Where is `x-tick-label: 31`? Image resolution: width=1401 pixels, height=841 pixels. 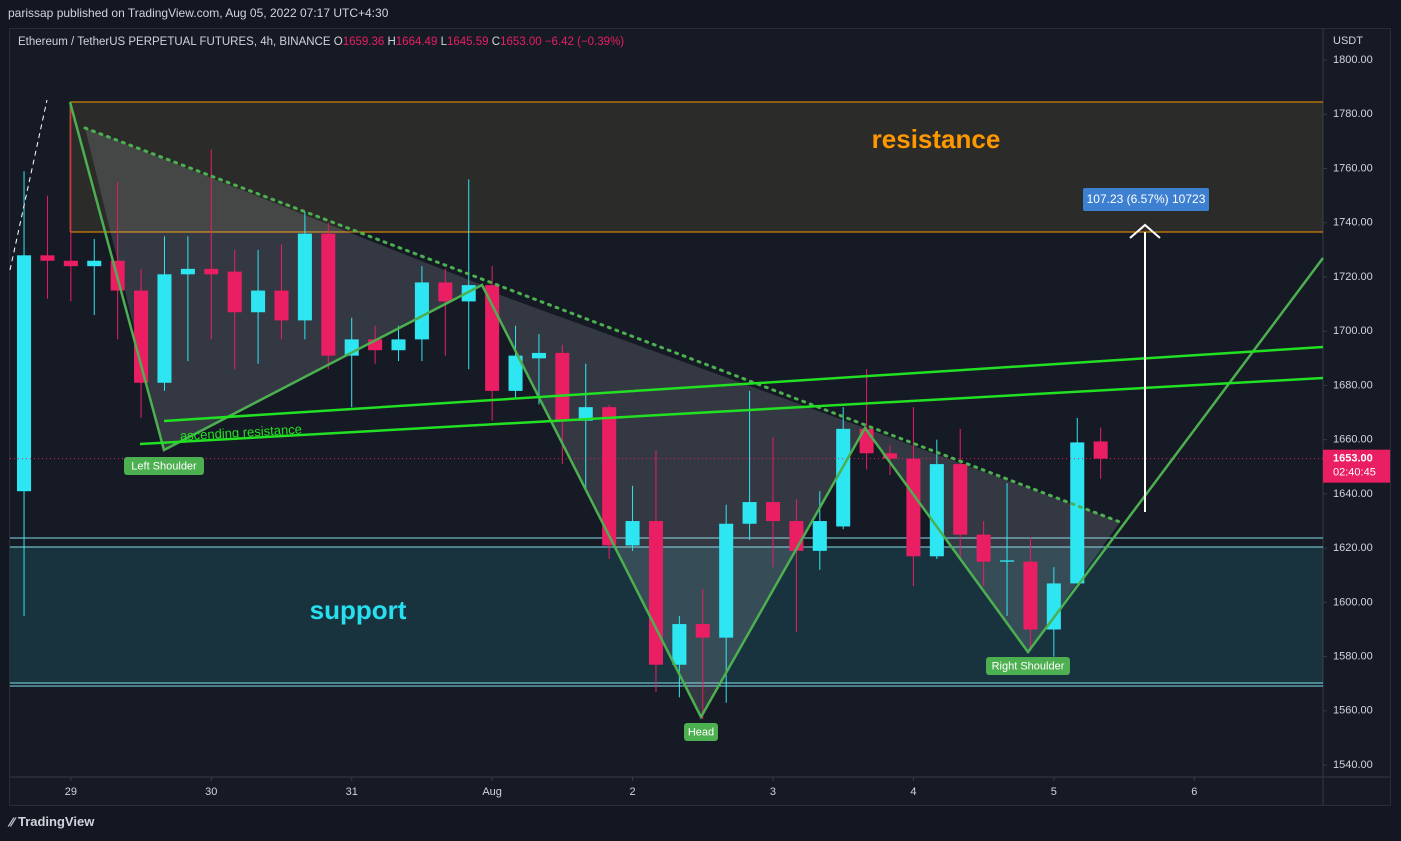 x-tick-label: 31 is located at coordinates (352, 792).